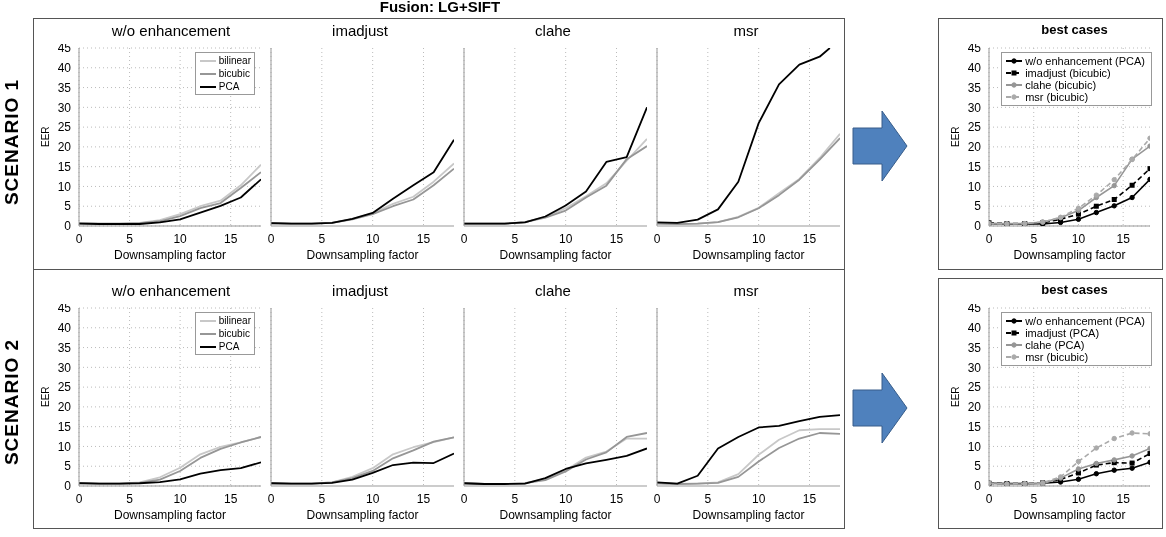 The image size is (1166, 537). What do you see at coordinates (12, 142) in the screenshot?
I see `text: SCENARIO 1` at bounding box center [12, 142].